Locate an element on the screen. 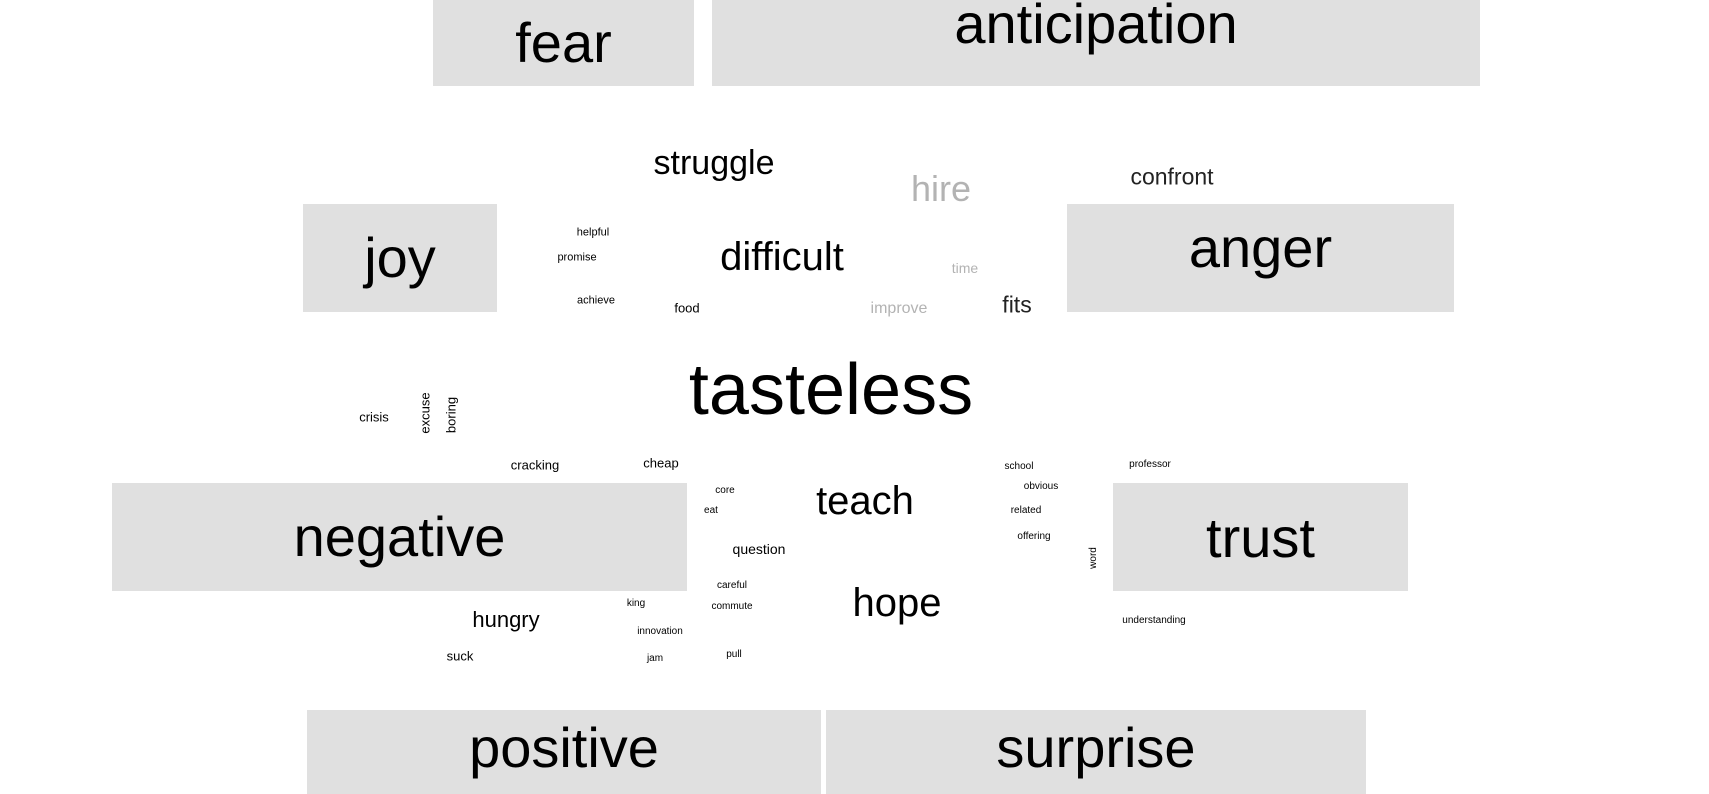 This screenshot has width=1709, height=794. word-innovation: innovation is located at coordinates (660, 631).